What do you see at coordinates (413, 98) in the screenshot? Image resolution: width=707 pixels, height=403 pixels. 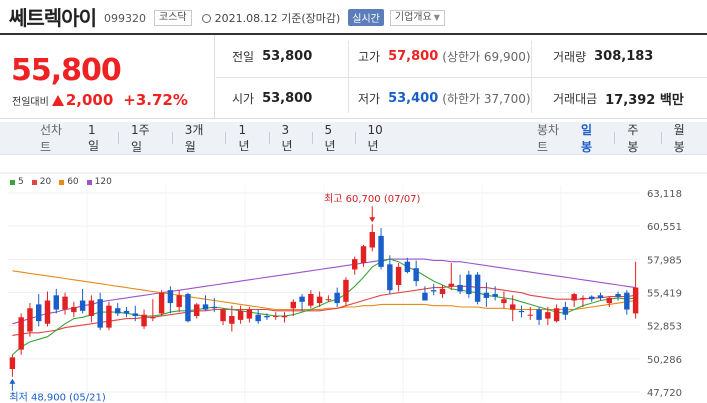 I see `low-value: 53,400` at bounding box center [413, 98].